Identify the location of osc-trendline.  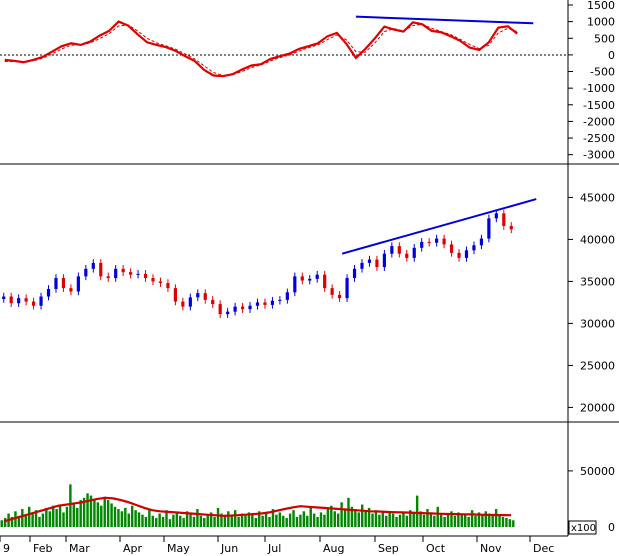
(444, 20).